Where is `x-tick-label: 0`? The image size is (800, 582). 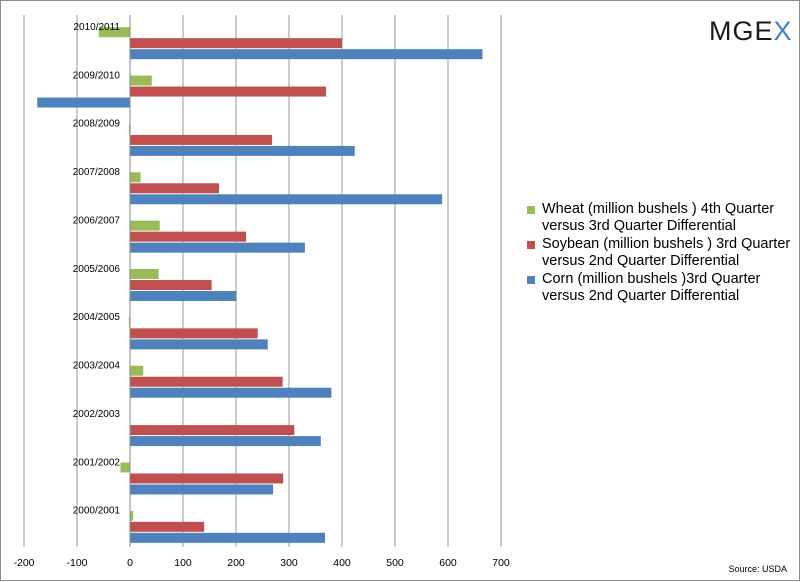
x-tick-label: 0 is located at coordinates (130, 563).